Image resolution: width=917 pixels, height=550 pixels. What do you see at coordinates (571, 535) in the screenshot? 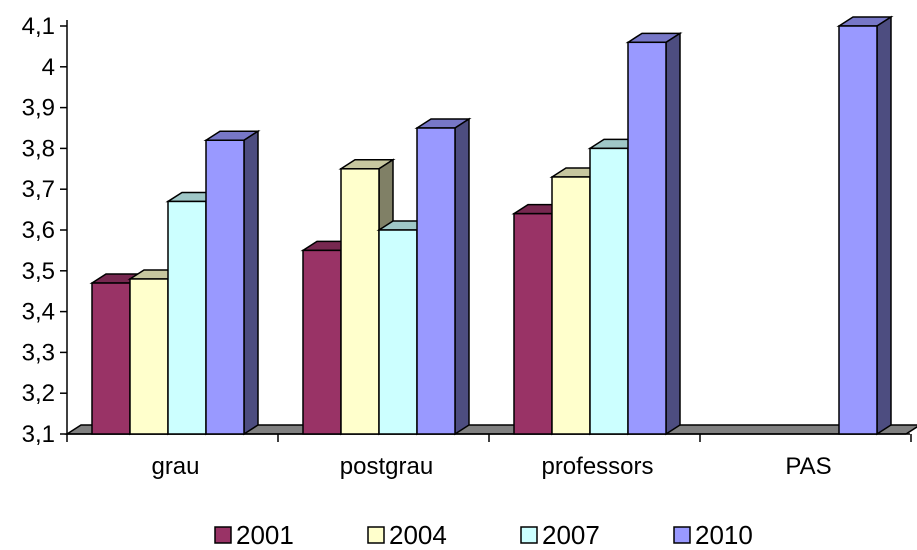
I see `legend-label: 2007` at bounding box center [571, 535].